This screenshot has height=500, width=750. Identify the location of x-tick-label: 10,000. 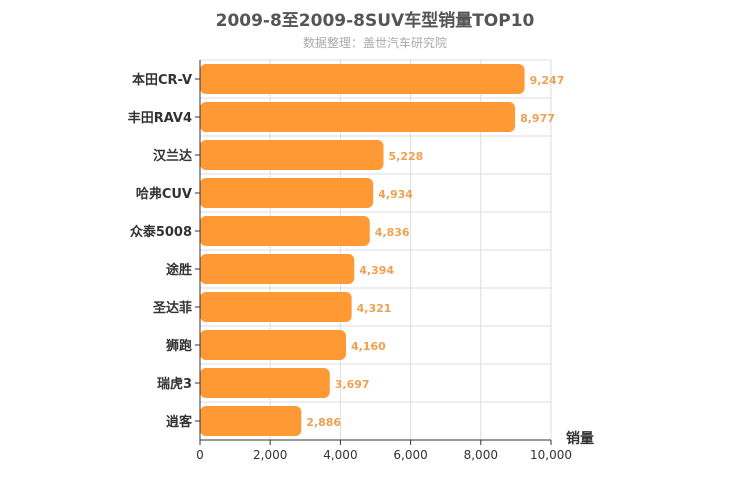
(551, 455).